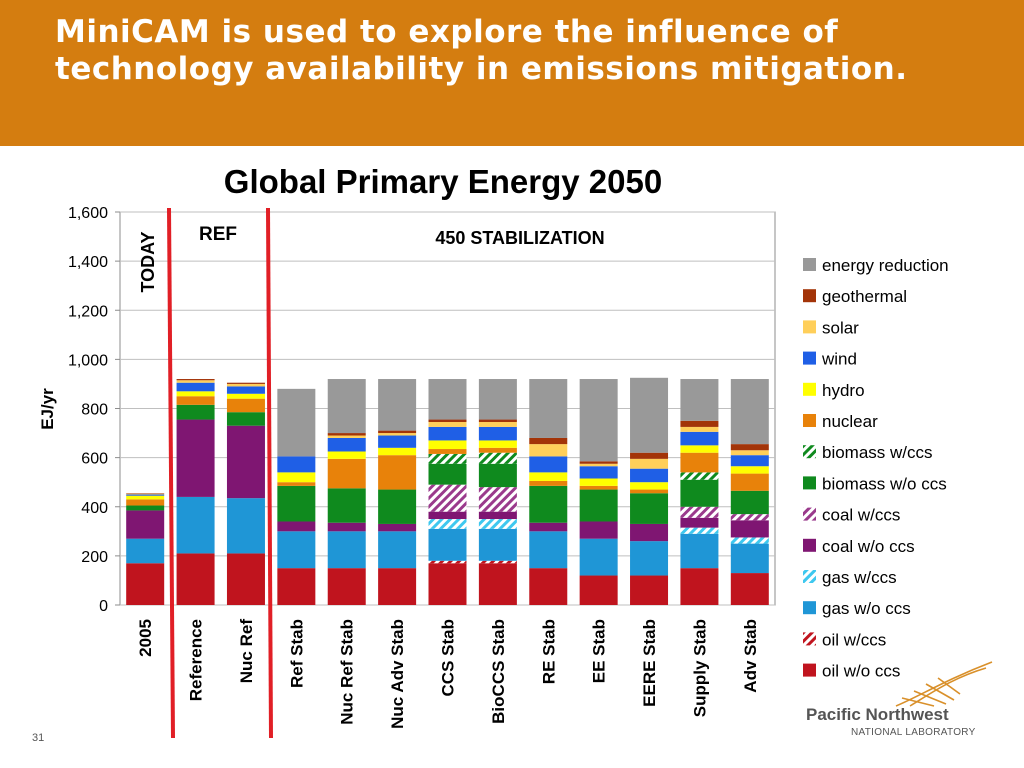 The image size is (1024, 768). Describe the element at coordinates (944, 684) in the screenshot. I see `pnnl-logo-icon` at that location.